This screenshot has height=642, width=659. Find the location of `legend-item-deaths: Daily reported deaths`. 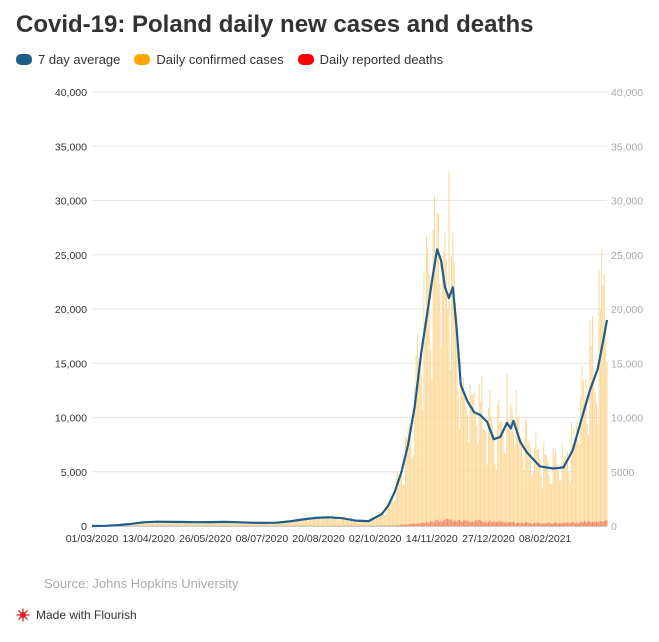

legend-item-deaths: Daily reported deaths is located at coordinates (370, 59).